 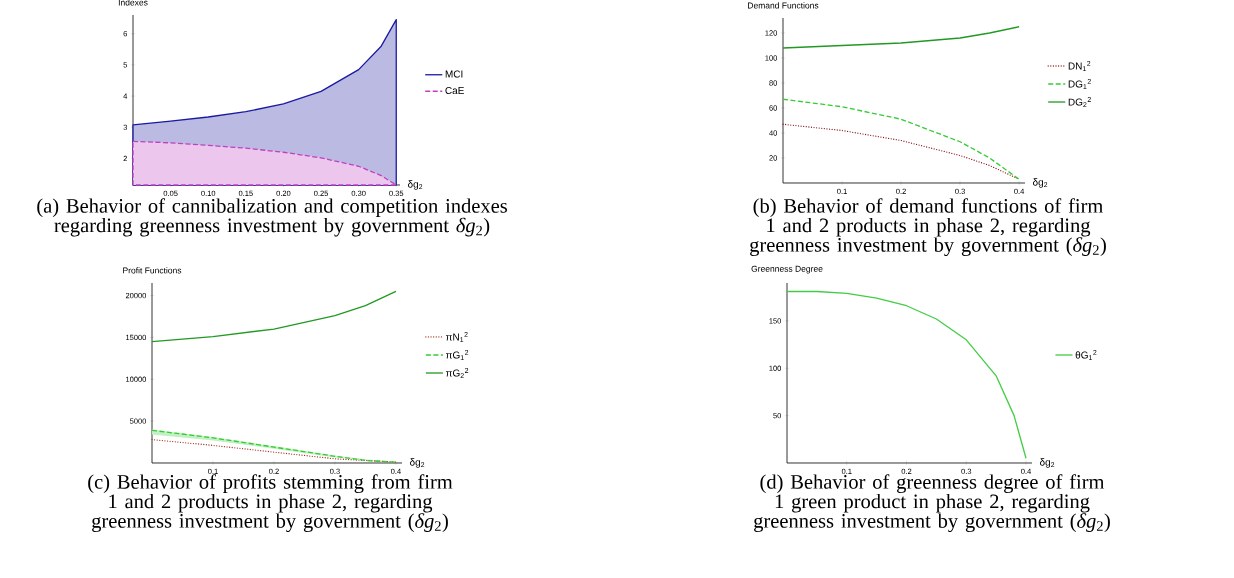 I want to click on text: (d) Behavior of greenness degree of firm 1 green product in phase 2, regarding greenness investment by government (δg$_{2}$), so click(x=932, y=503).